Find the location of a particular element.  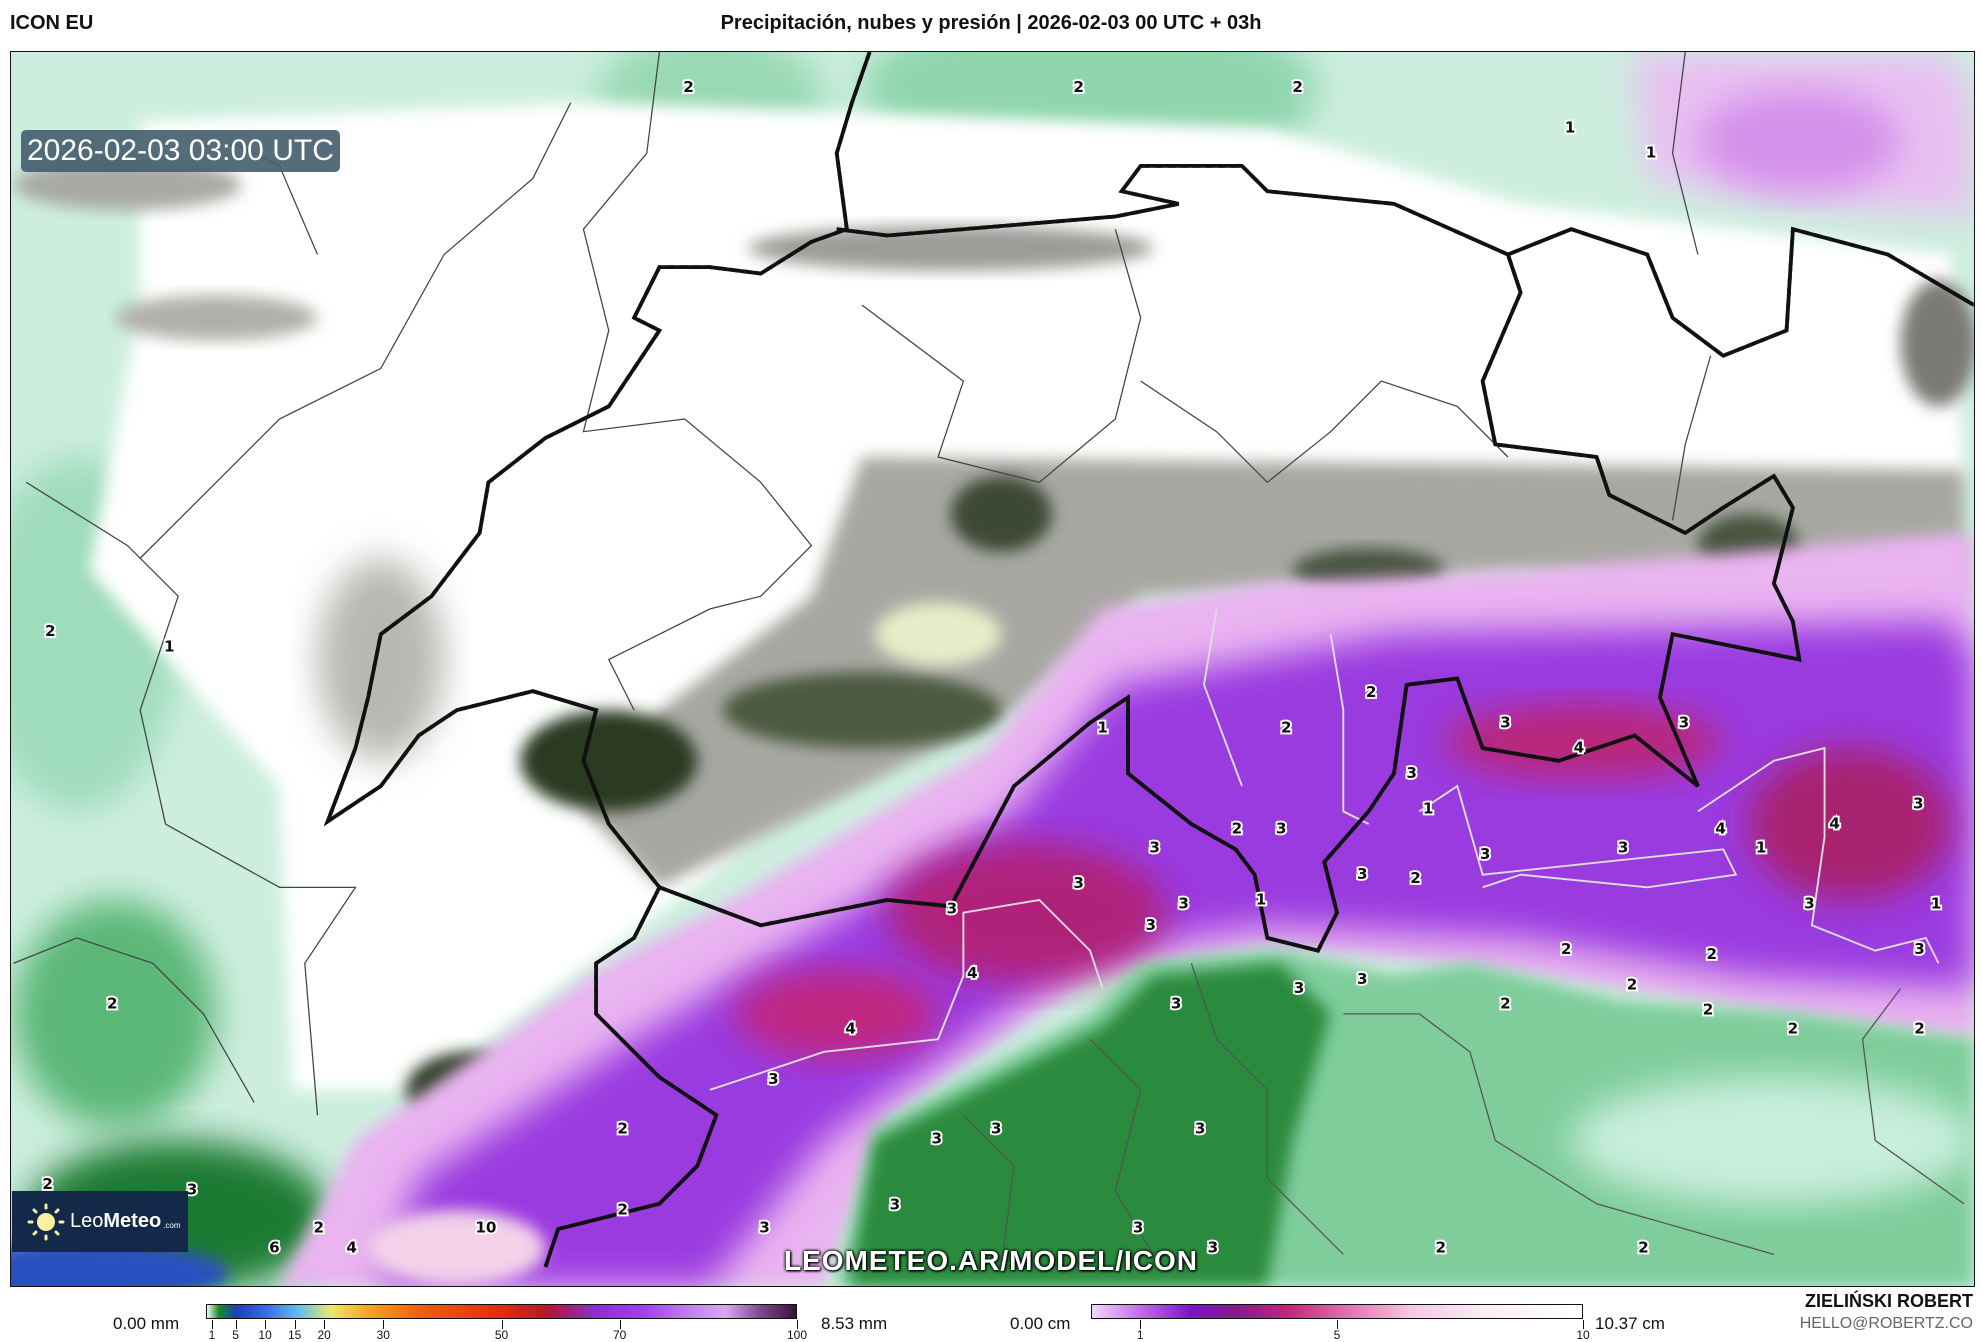

snow-depth-label: 6 is located at coordinates (274, 1248).